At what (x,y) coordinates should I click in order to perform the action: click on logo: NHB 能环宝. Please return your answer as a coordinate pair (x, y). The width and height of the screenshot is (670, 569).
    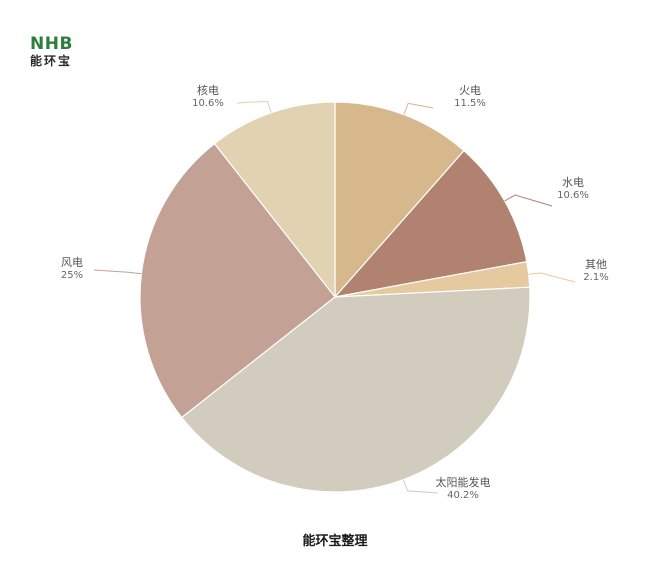
    Looking at the image, I should click on (51, 52).